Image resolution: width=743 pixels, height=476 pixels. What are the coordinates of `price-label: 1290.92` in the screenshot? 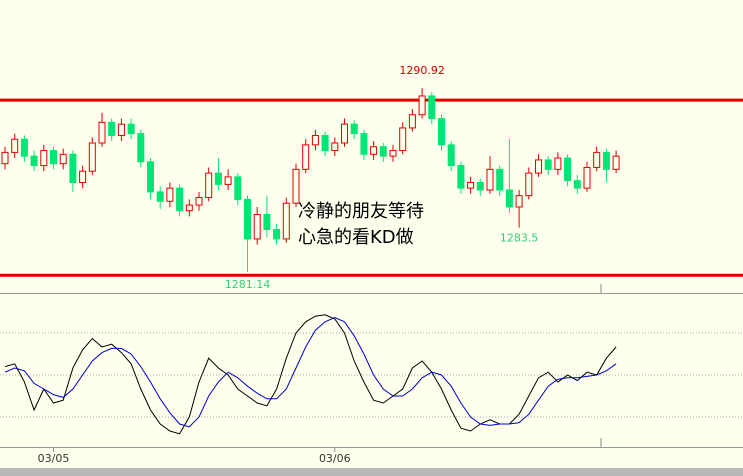 It's located at (422, 70).